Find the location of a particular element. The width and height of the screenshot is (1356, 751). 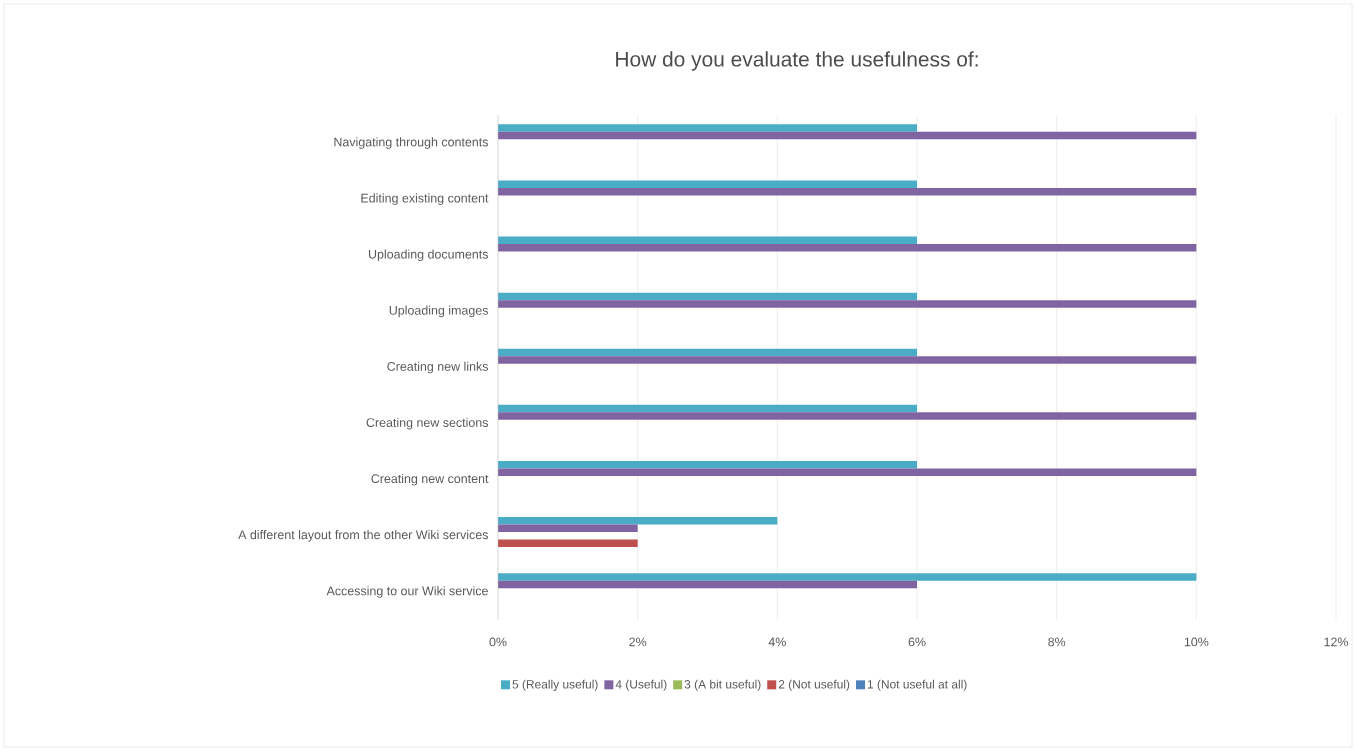

x-tick-label: 10% is located at coordinates (1196, 642).